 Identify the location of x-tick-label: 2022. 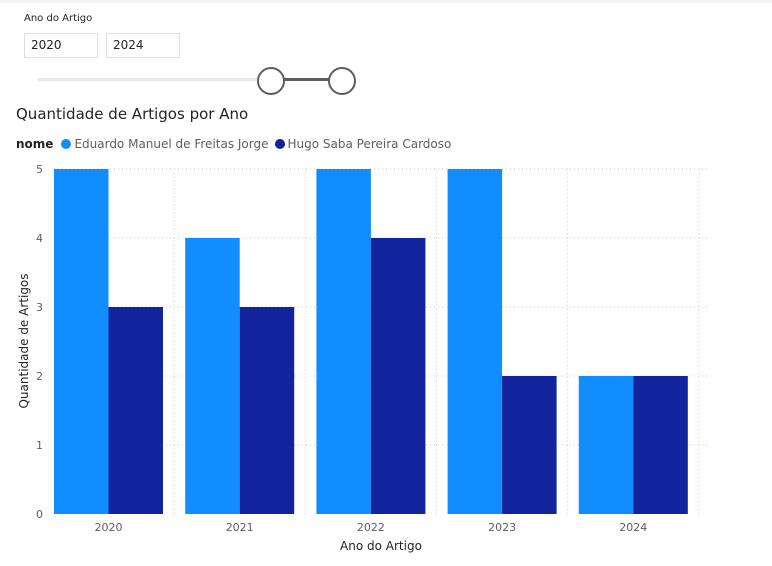
(371, 527).